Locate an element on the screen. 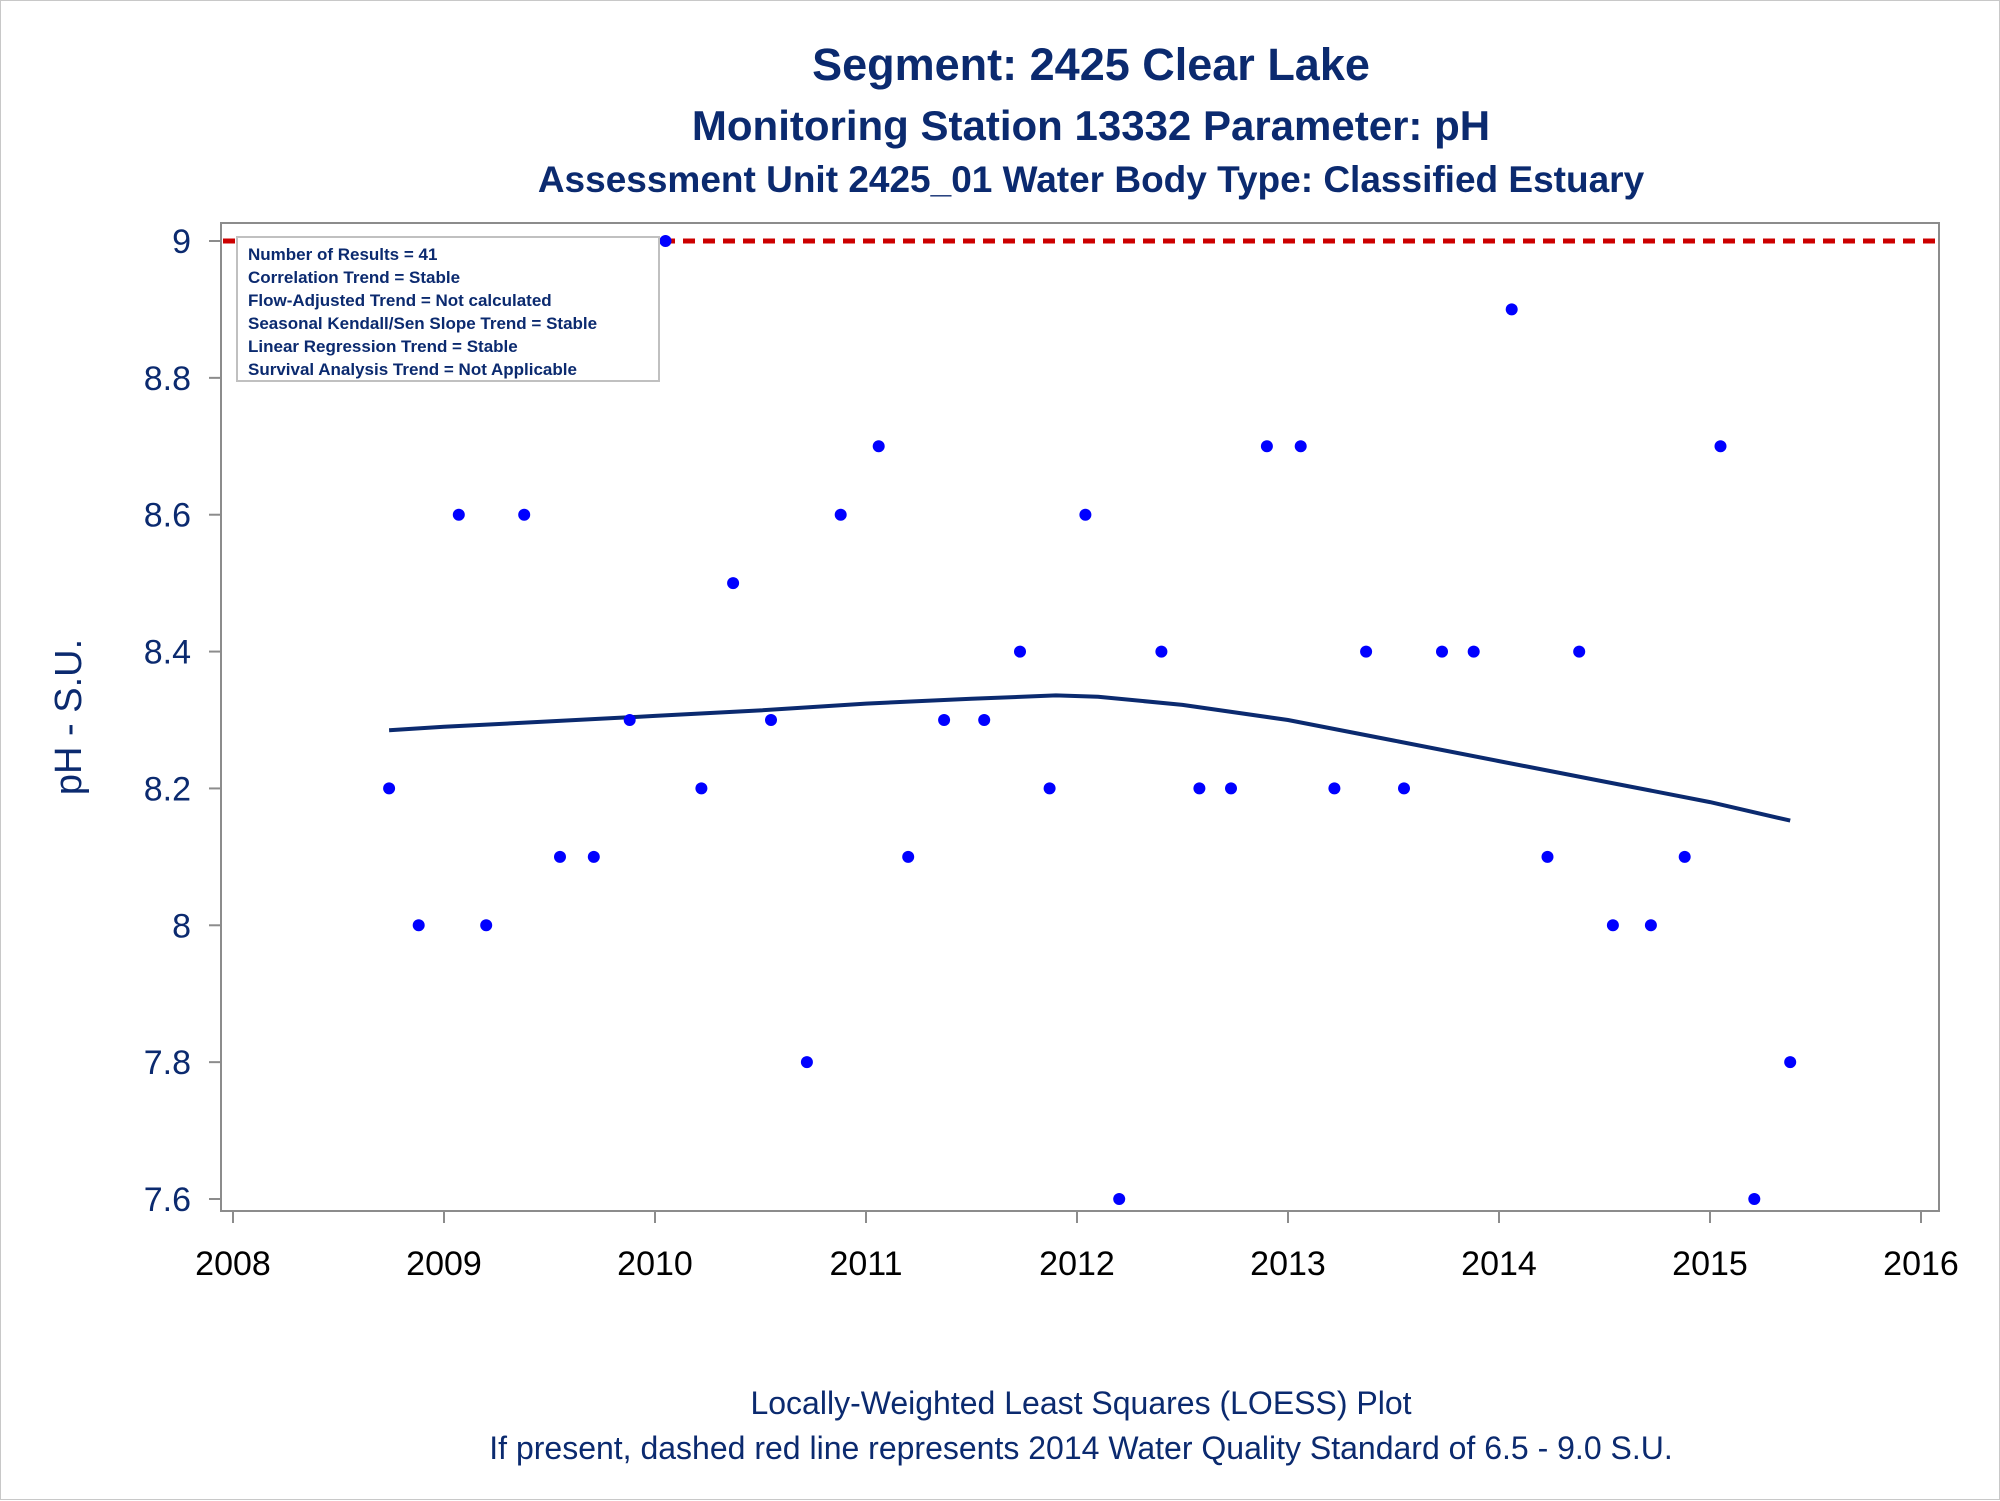  y-tick-label: 9 is located at coordinates (181, 242).